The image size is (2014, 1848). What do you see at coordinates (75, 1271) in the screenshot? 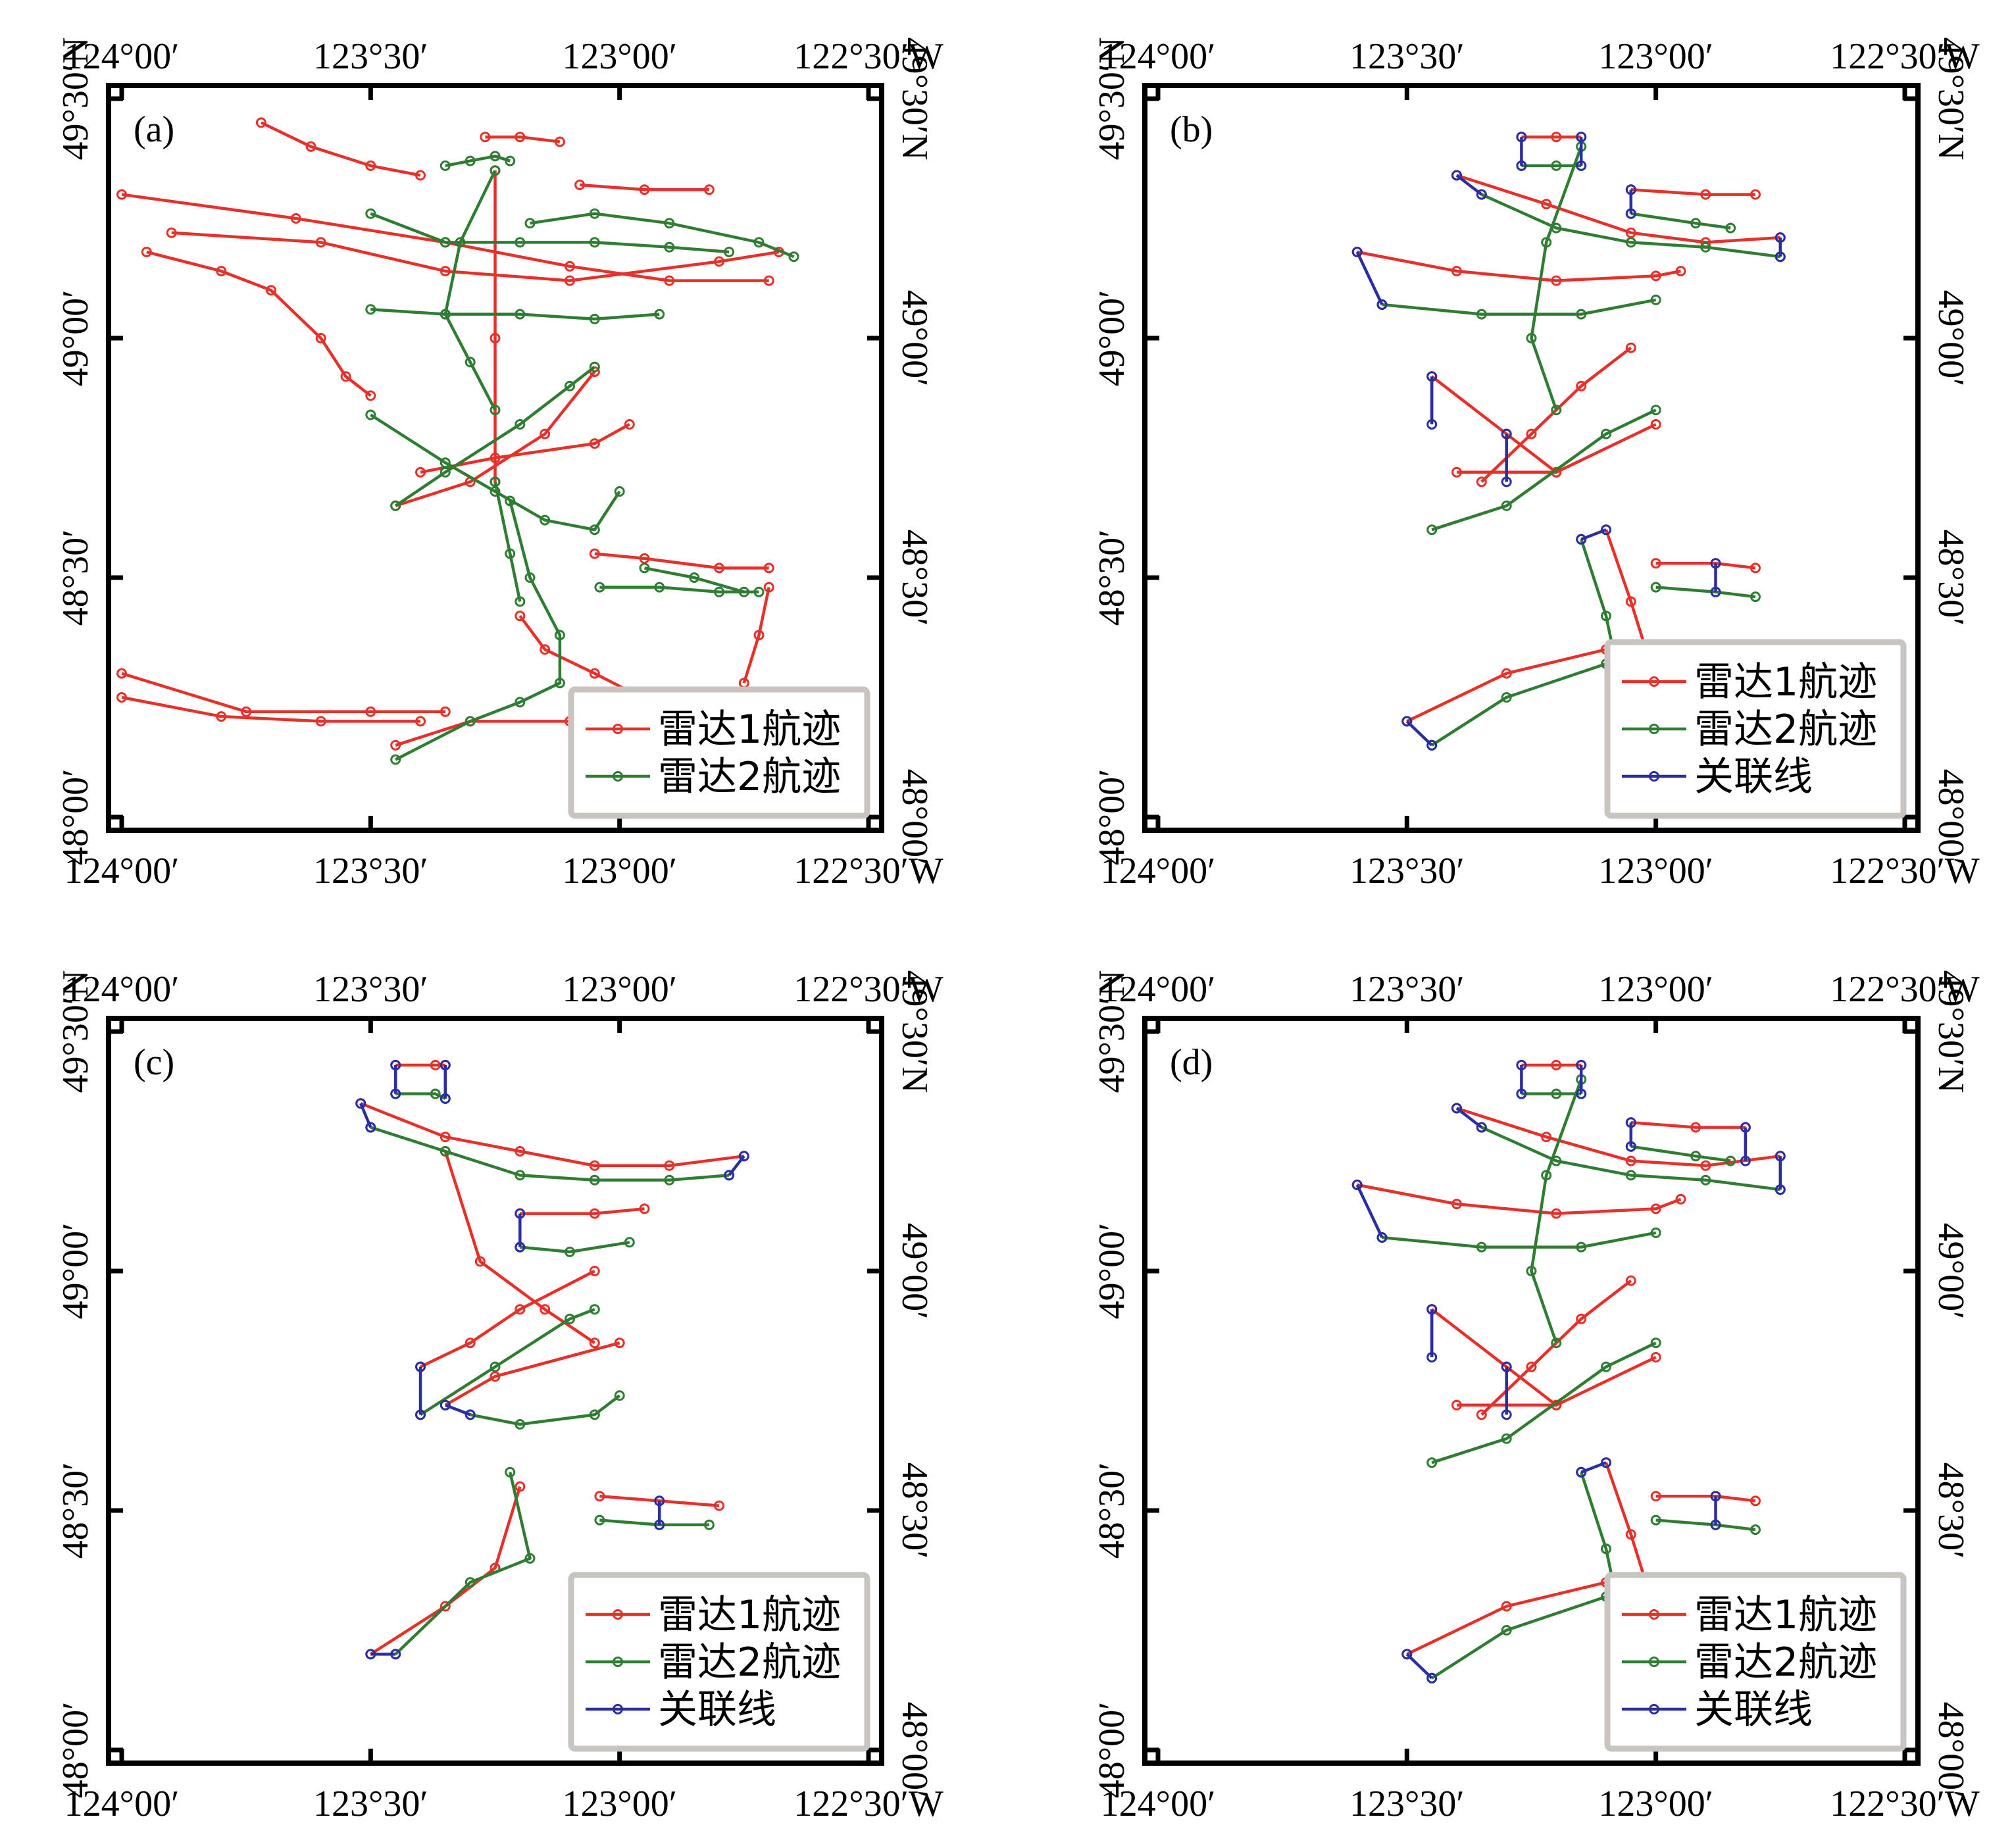
I see `y-tick-label-left: 49°00′` at bounding box center [75, 1271].